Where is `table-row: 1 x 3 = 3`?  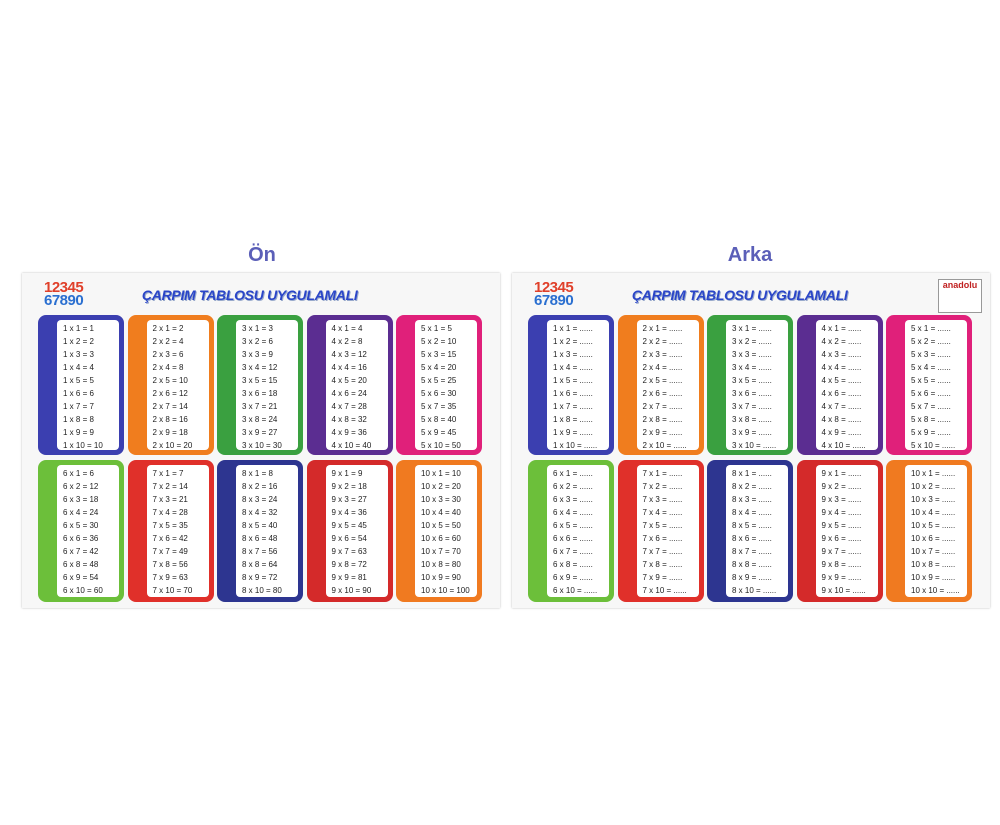
table-row: 1 x 3 = 3 is located at coordinates (78, 354).